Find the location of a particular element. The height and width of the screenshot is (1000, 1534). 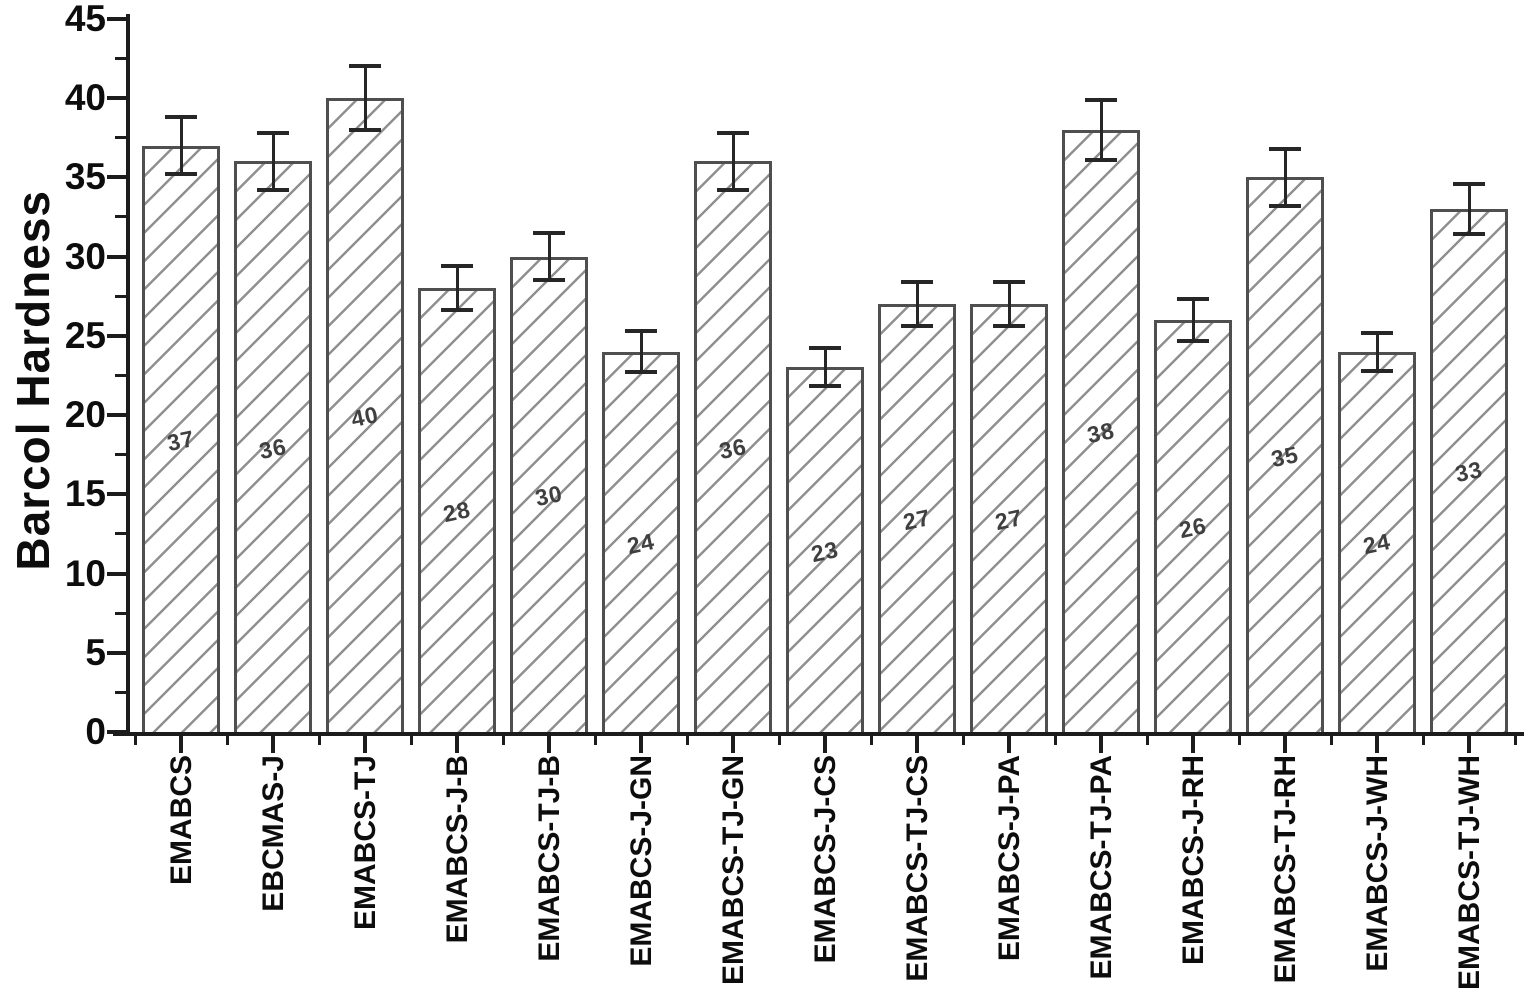

bar: 30 is located at coordinates (549, 496).